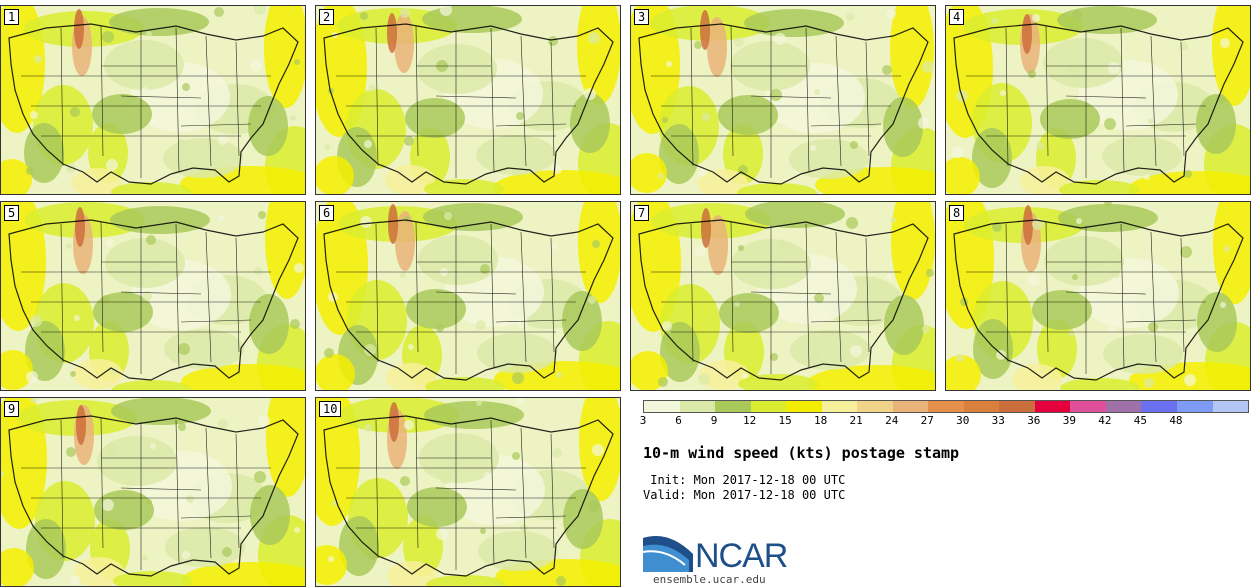 This screenshot has width=1260, height=588. I want to click on colorbar-tick-label: 18, so click(821, 420).